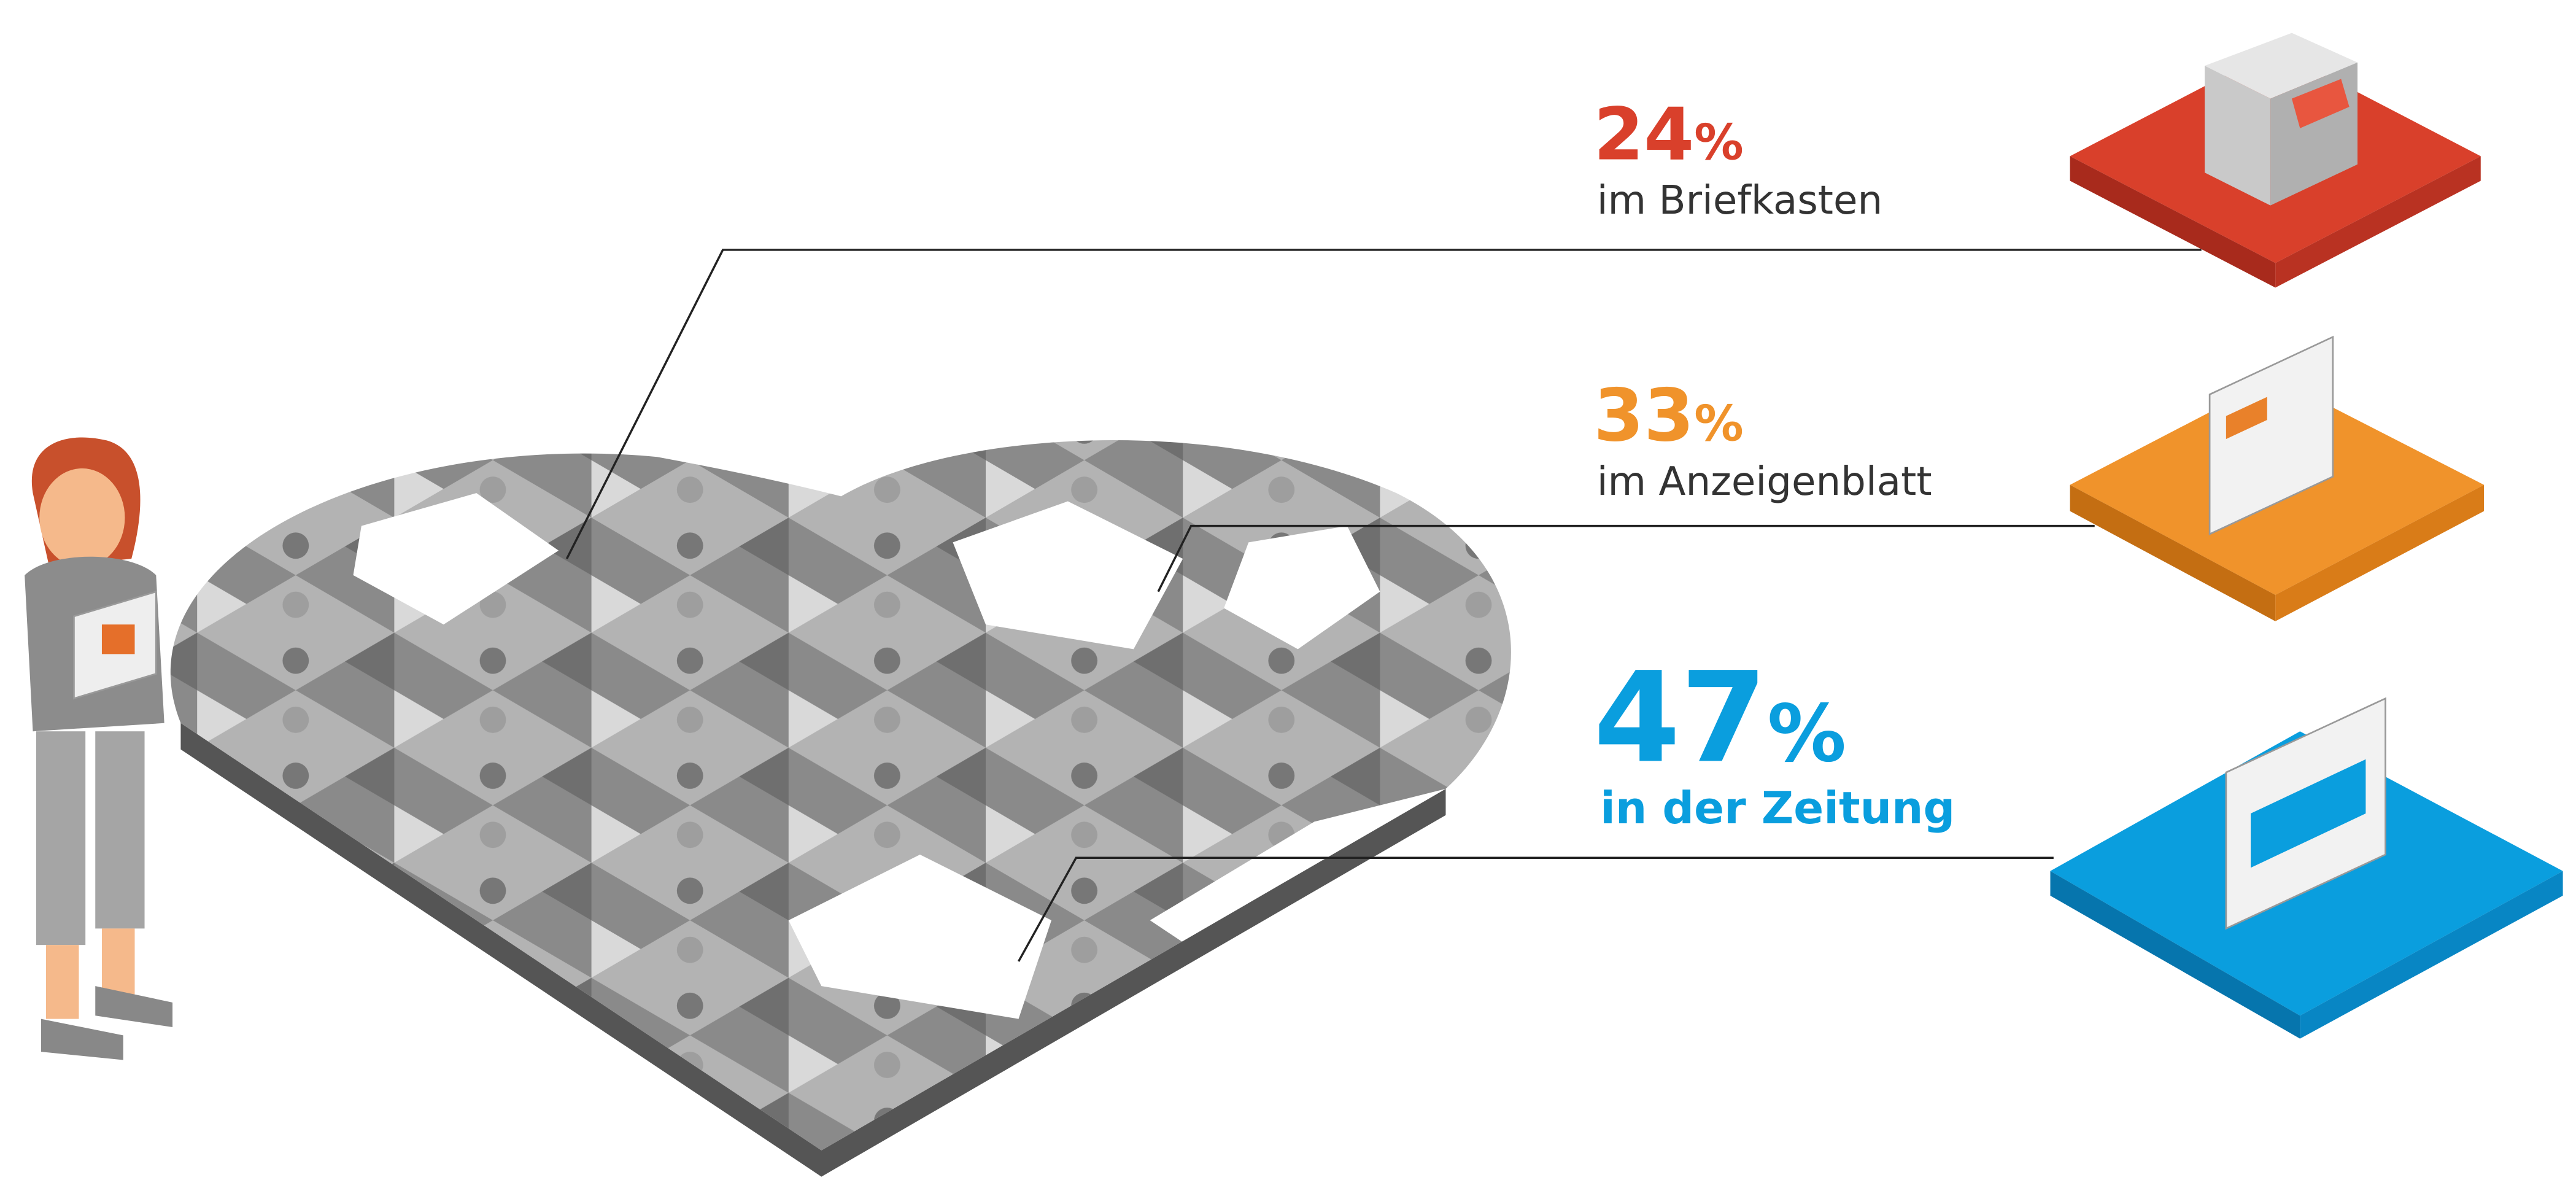 This screenshot has width=2576, height=1180. Describe the element at coordinates (2306, 868) in the screenshot. I see `puzzle-blue` at that location.